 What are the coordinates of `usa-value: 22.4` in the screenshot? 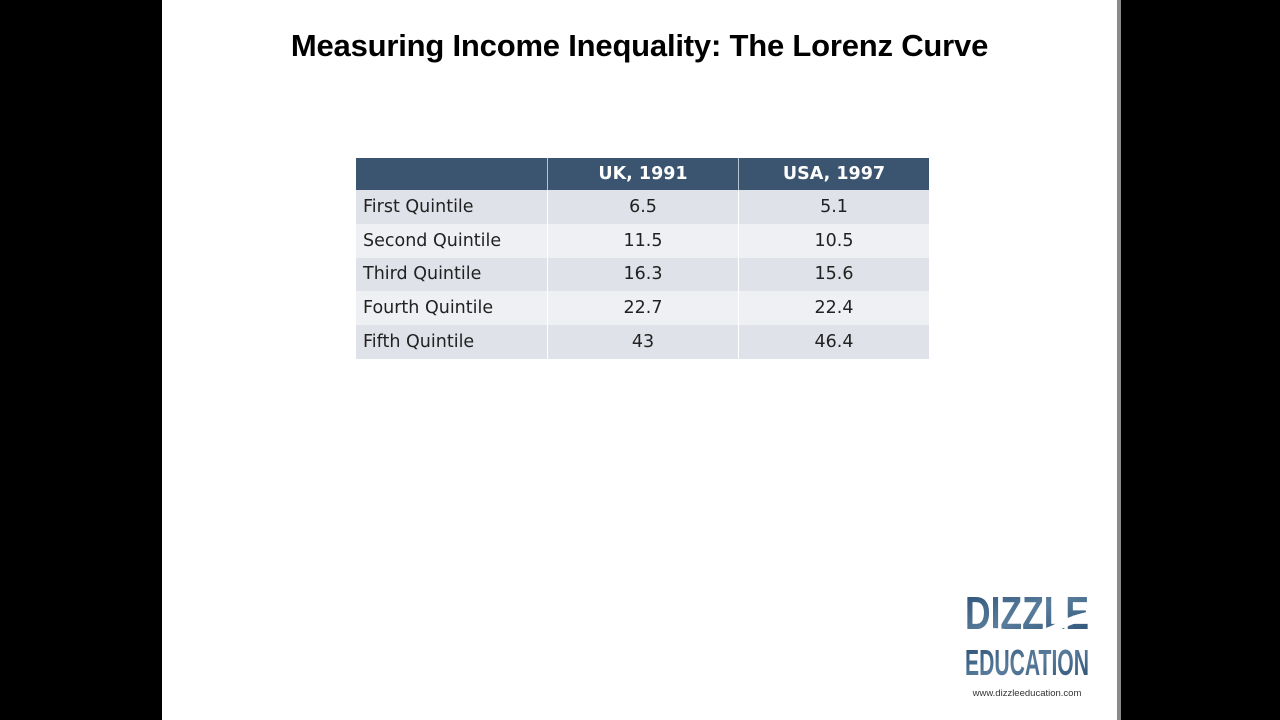 It's located at (833, 308).